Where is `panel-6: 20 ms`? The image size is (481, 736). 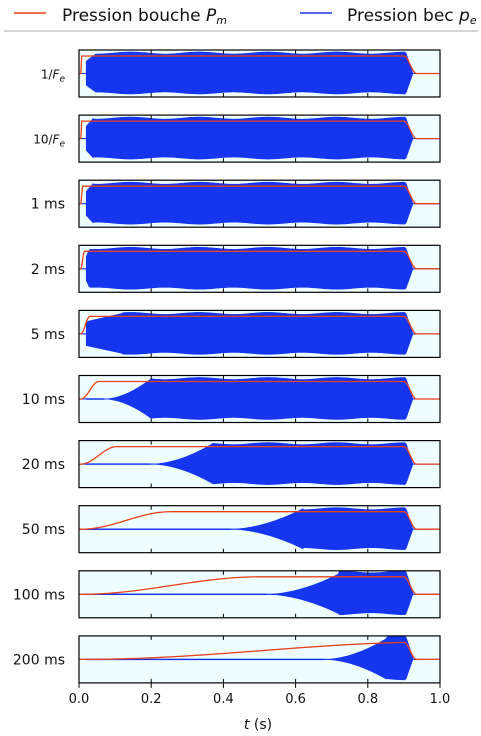
panel-6: 20 ms is located at coordinates (231, 464).